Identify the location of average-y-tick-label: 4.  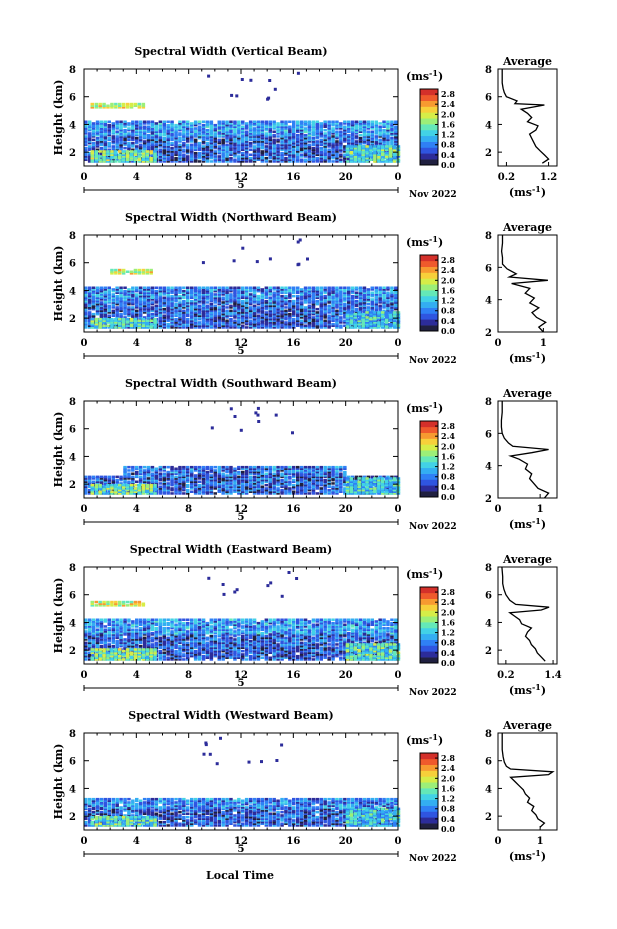
(488, 301).